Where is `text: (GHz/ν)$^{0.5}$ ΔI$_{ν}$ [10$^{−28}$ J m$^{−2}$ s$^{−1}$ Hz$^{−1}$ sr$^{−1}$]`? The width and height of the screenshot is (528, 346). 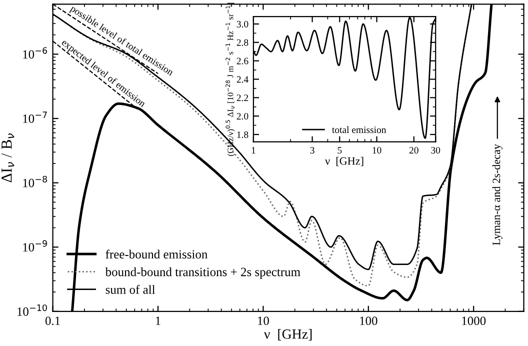 text: (GHz/ν)$^{0.5}$ ΔI$_{ν}$ [10$^{−28}$ J m$^{−2}$ s$^{−1}$ Hz$^{−1}$ sr$^{−1}$] is located at coordinates (230, 79).